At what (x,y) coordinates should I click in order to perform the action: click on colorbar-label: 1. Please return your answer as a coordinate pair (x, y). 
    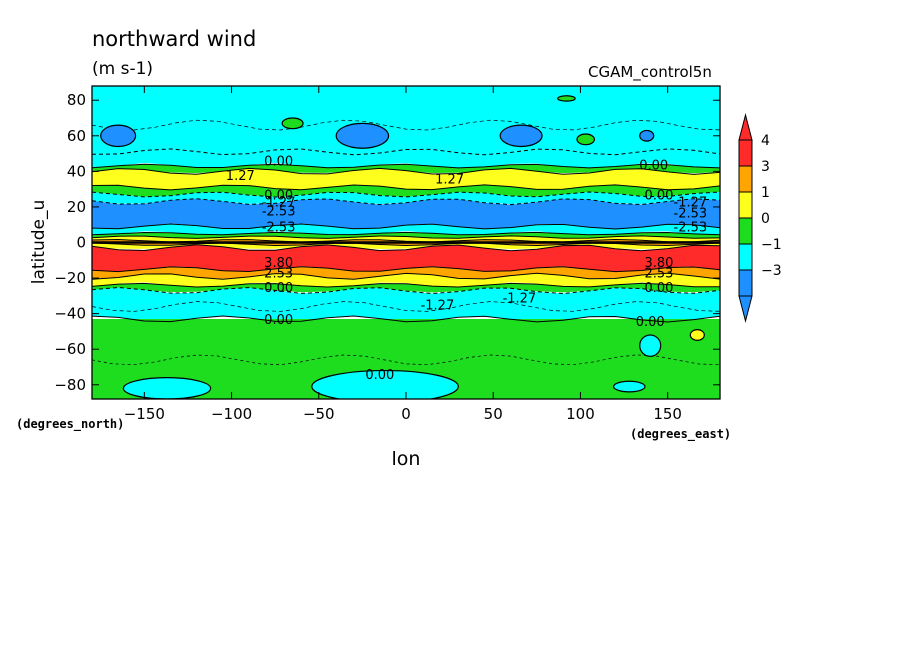
    Looking at the image, I should click on (765, 193).